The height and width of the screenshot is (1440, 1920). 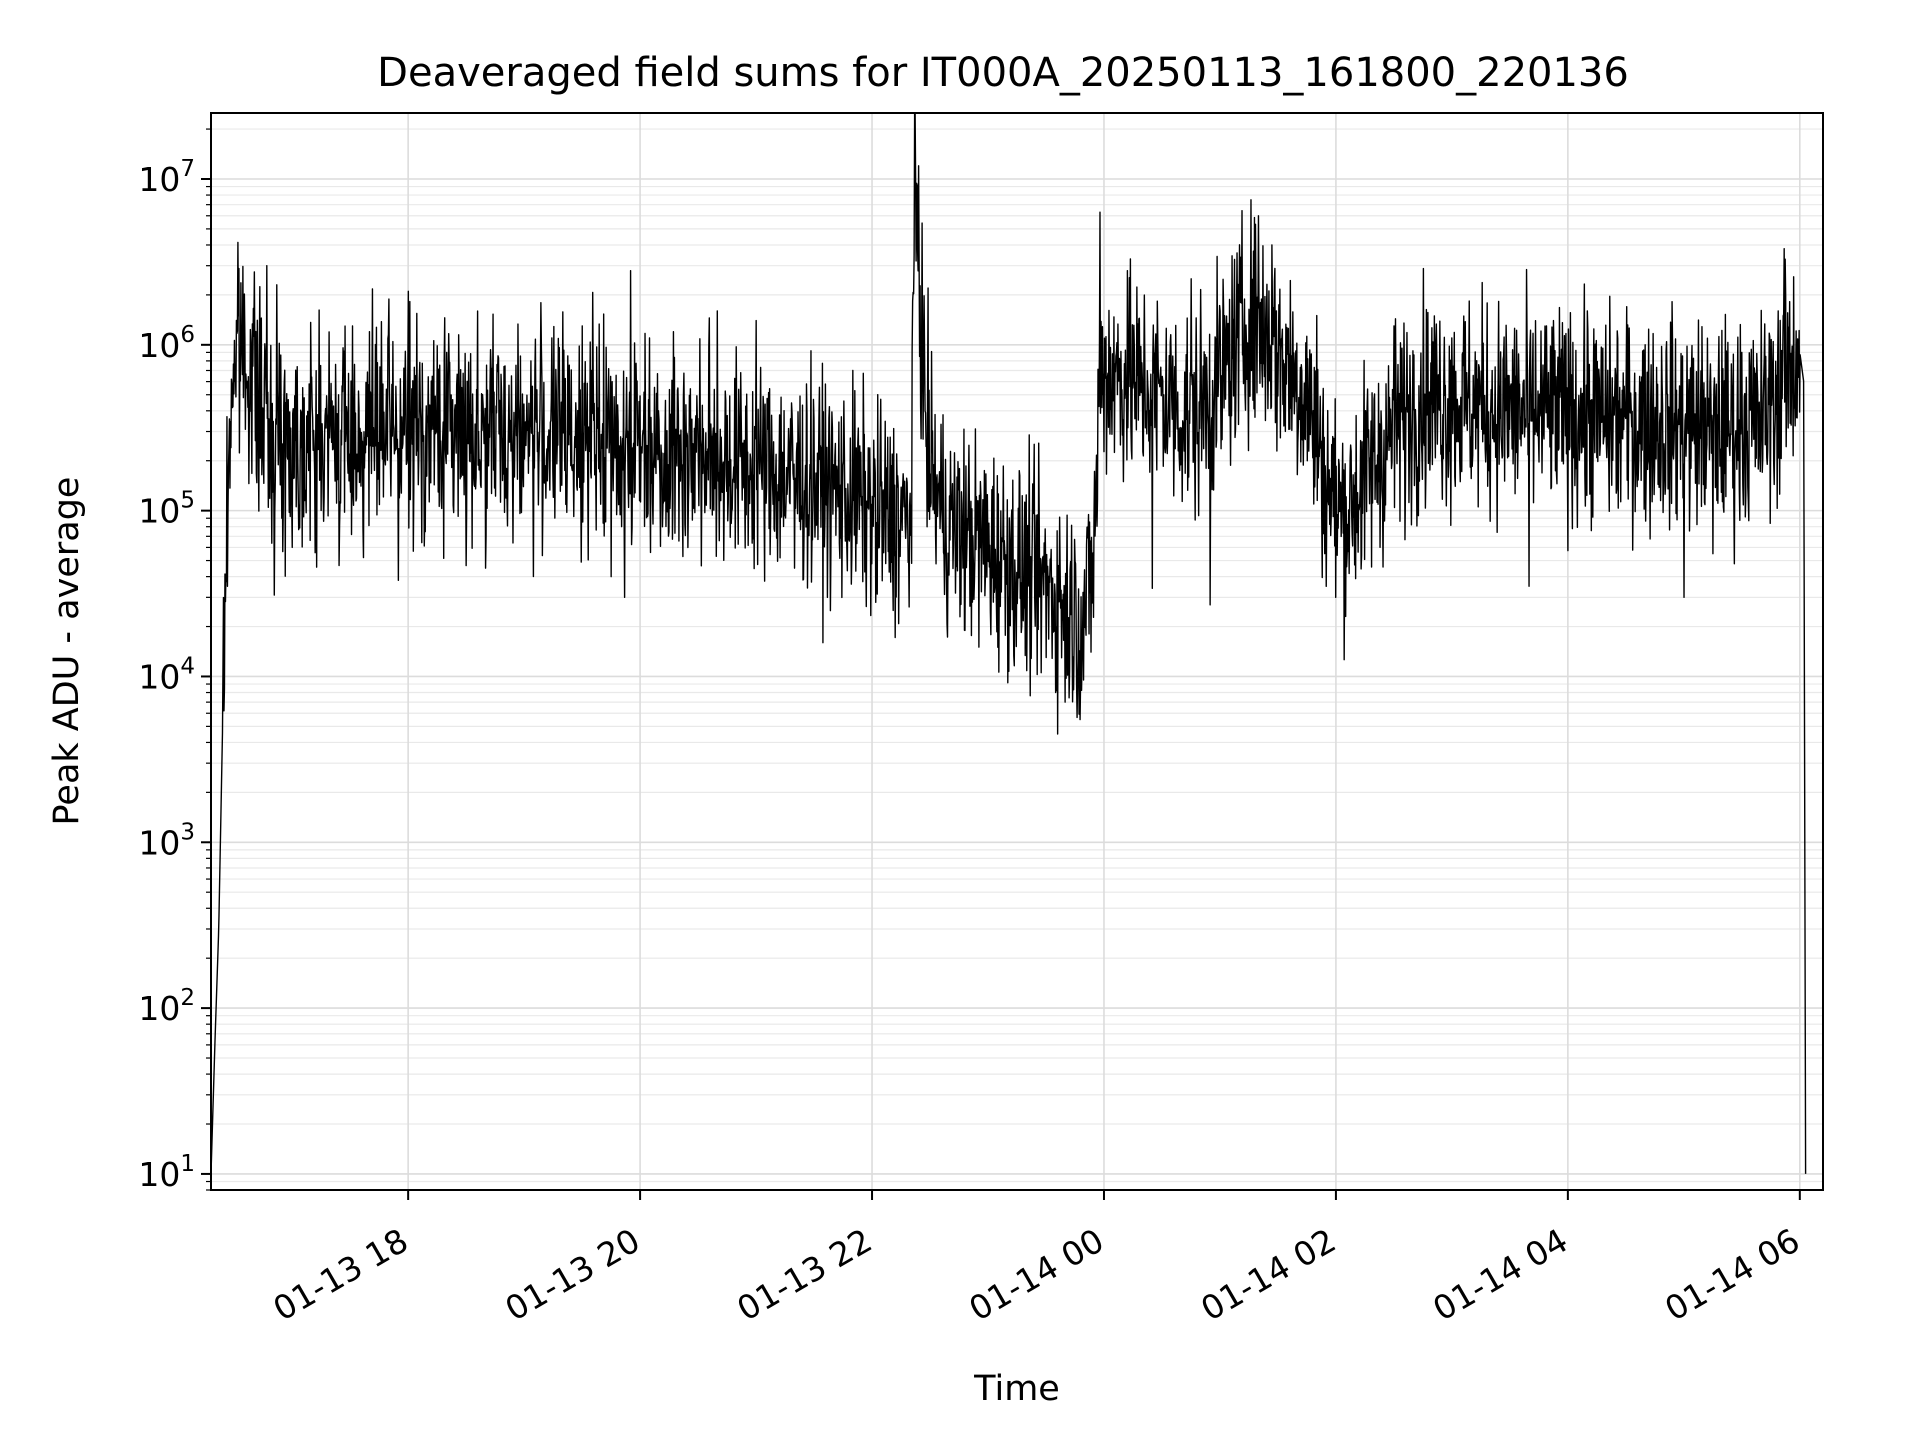 I want to click on x-tick-label: 01-13 20, so click(x=572, y=1275).